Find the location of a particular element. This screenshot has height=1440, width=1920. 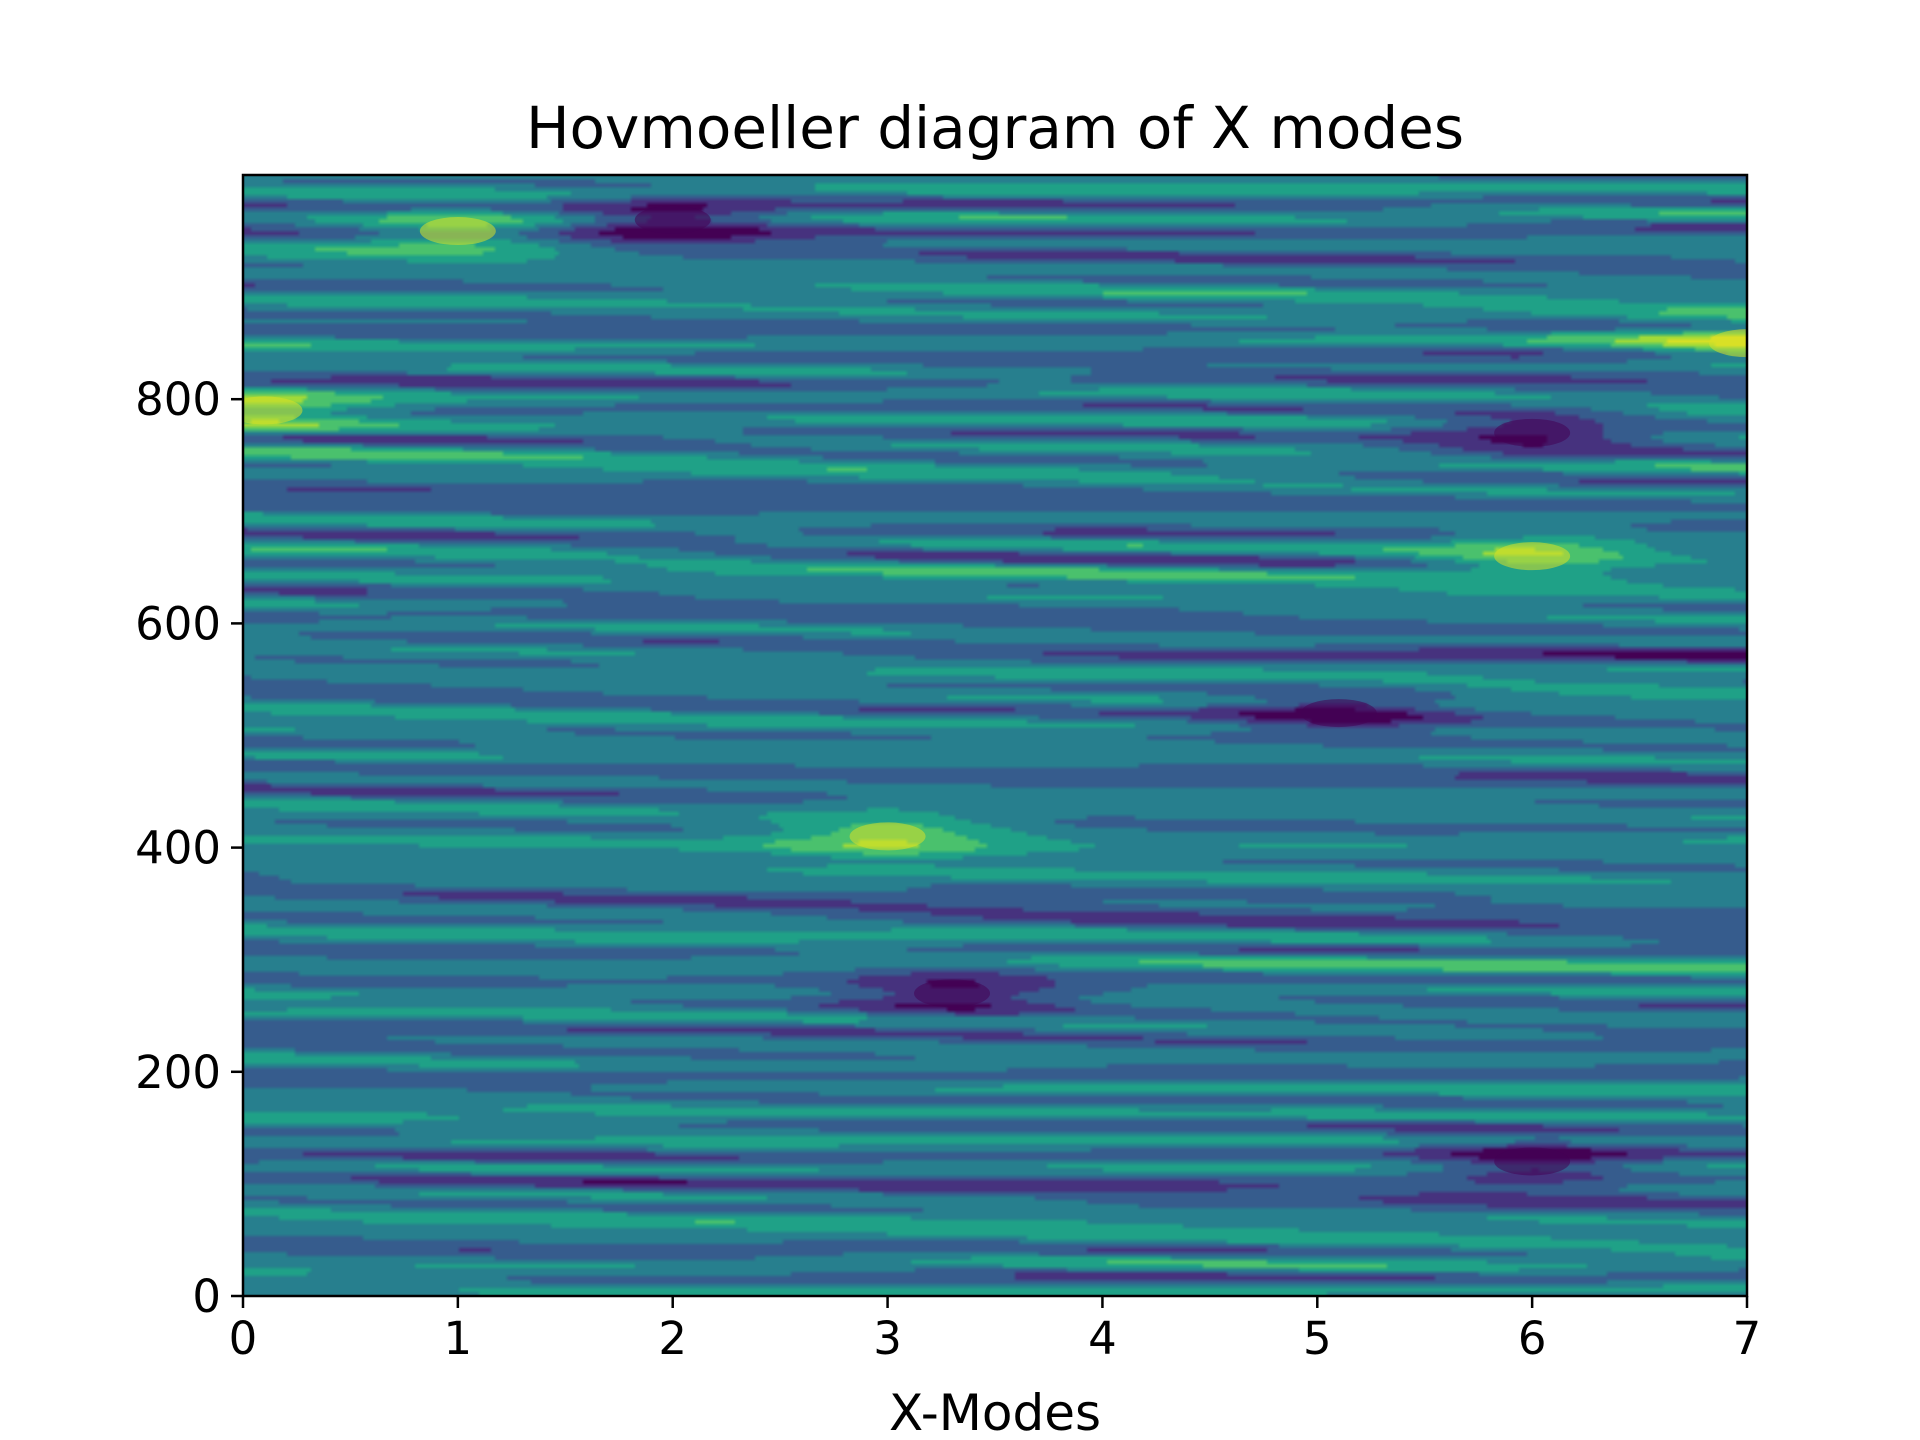

x-tick-label: 6 is located at coordinates (1532, 1338).